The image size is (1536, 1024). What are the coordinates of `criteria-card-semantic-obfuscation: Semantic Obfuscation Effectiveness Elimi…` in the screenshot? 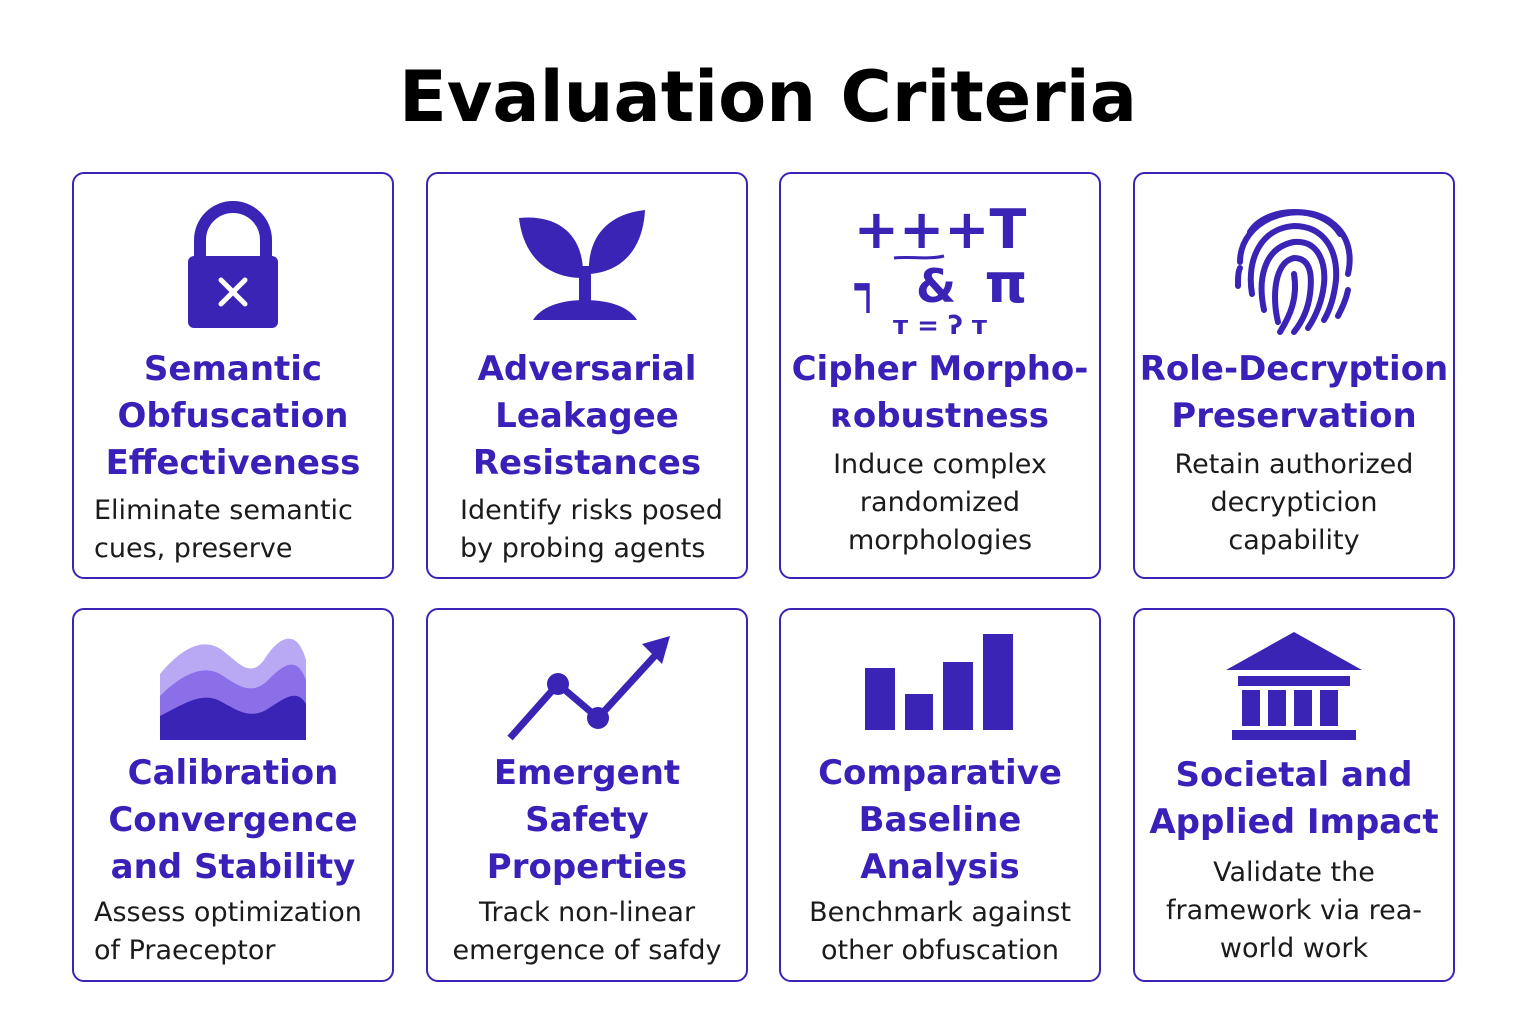 It's located at (233, 375).